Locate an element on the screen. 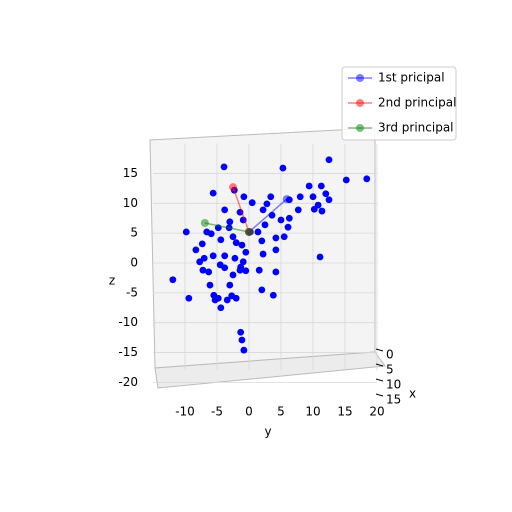  y-tick-label: 10 is located at coordinates (312, 412).